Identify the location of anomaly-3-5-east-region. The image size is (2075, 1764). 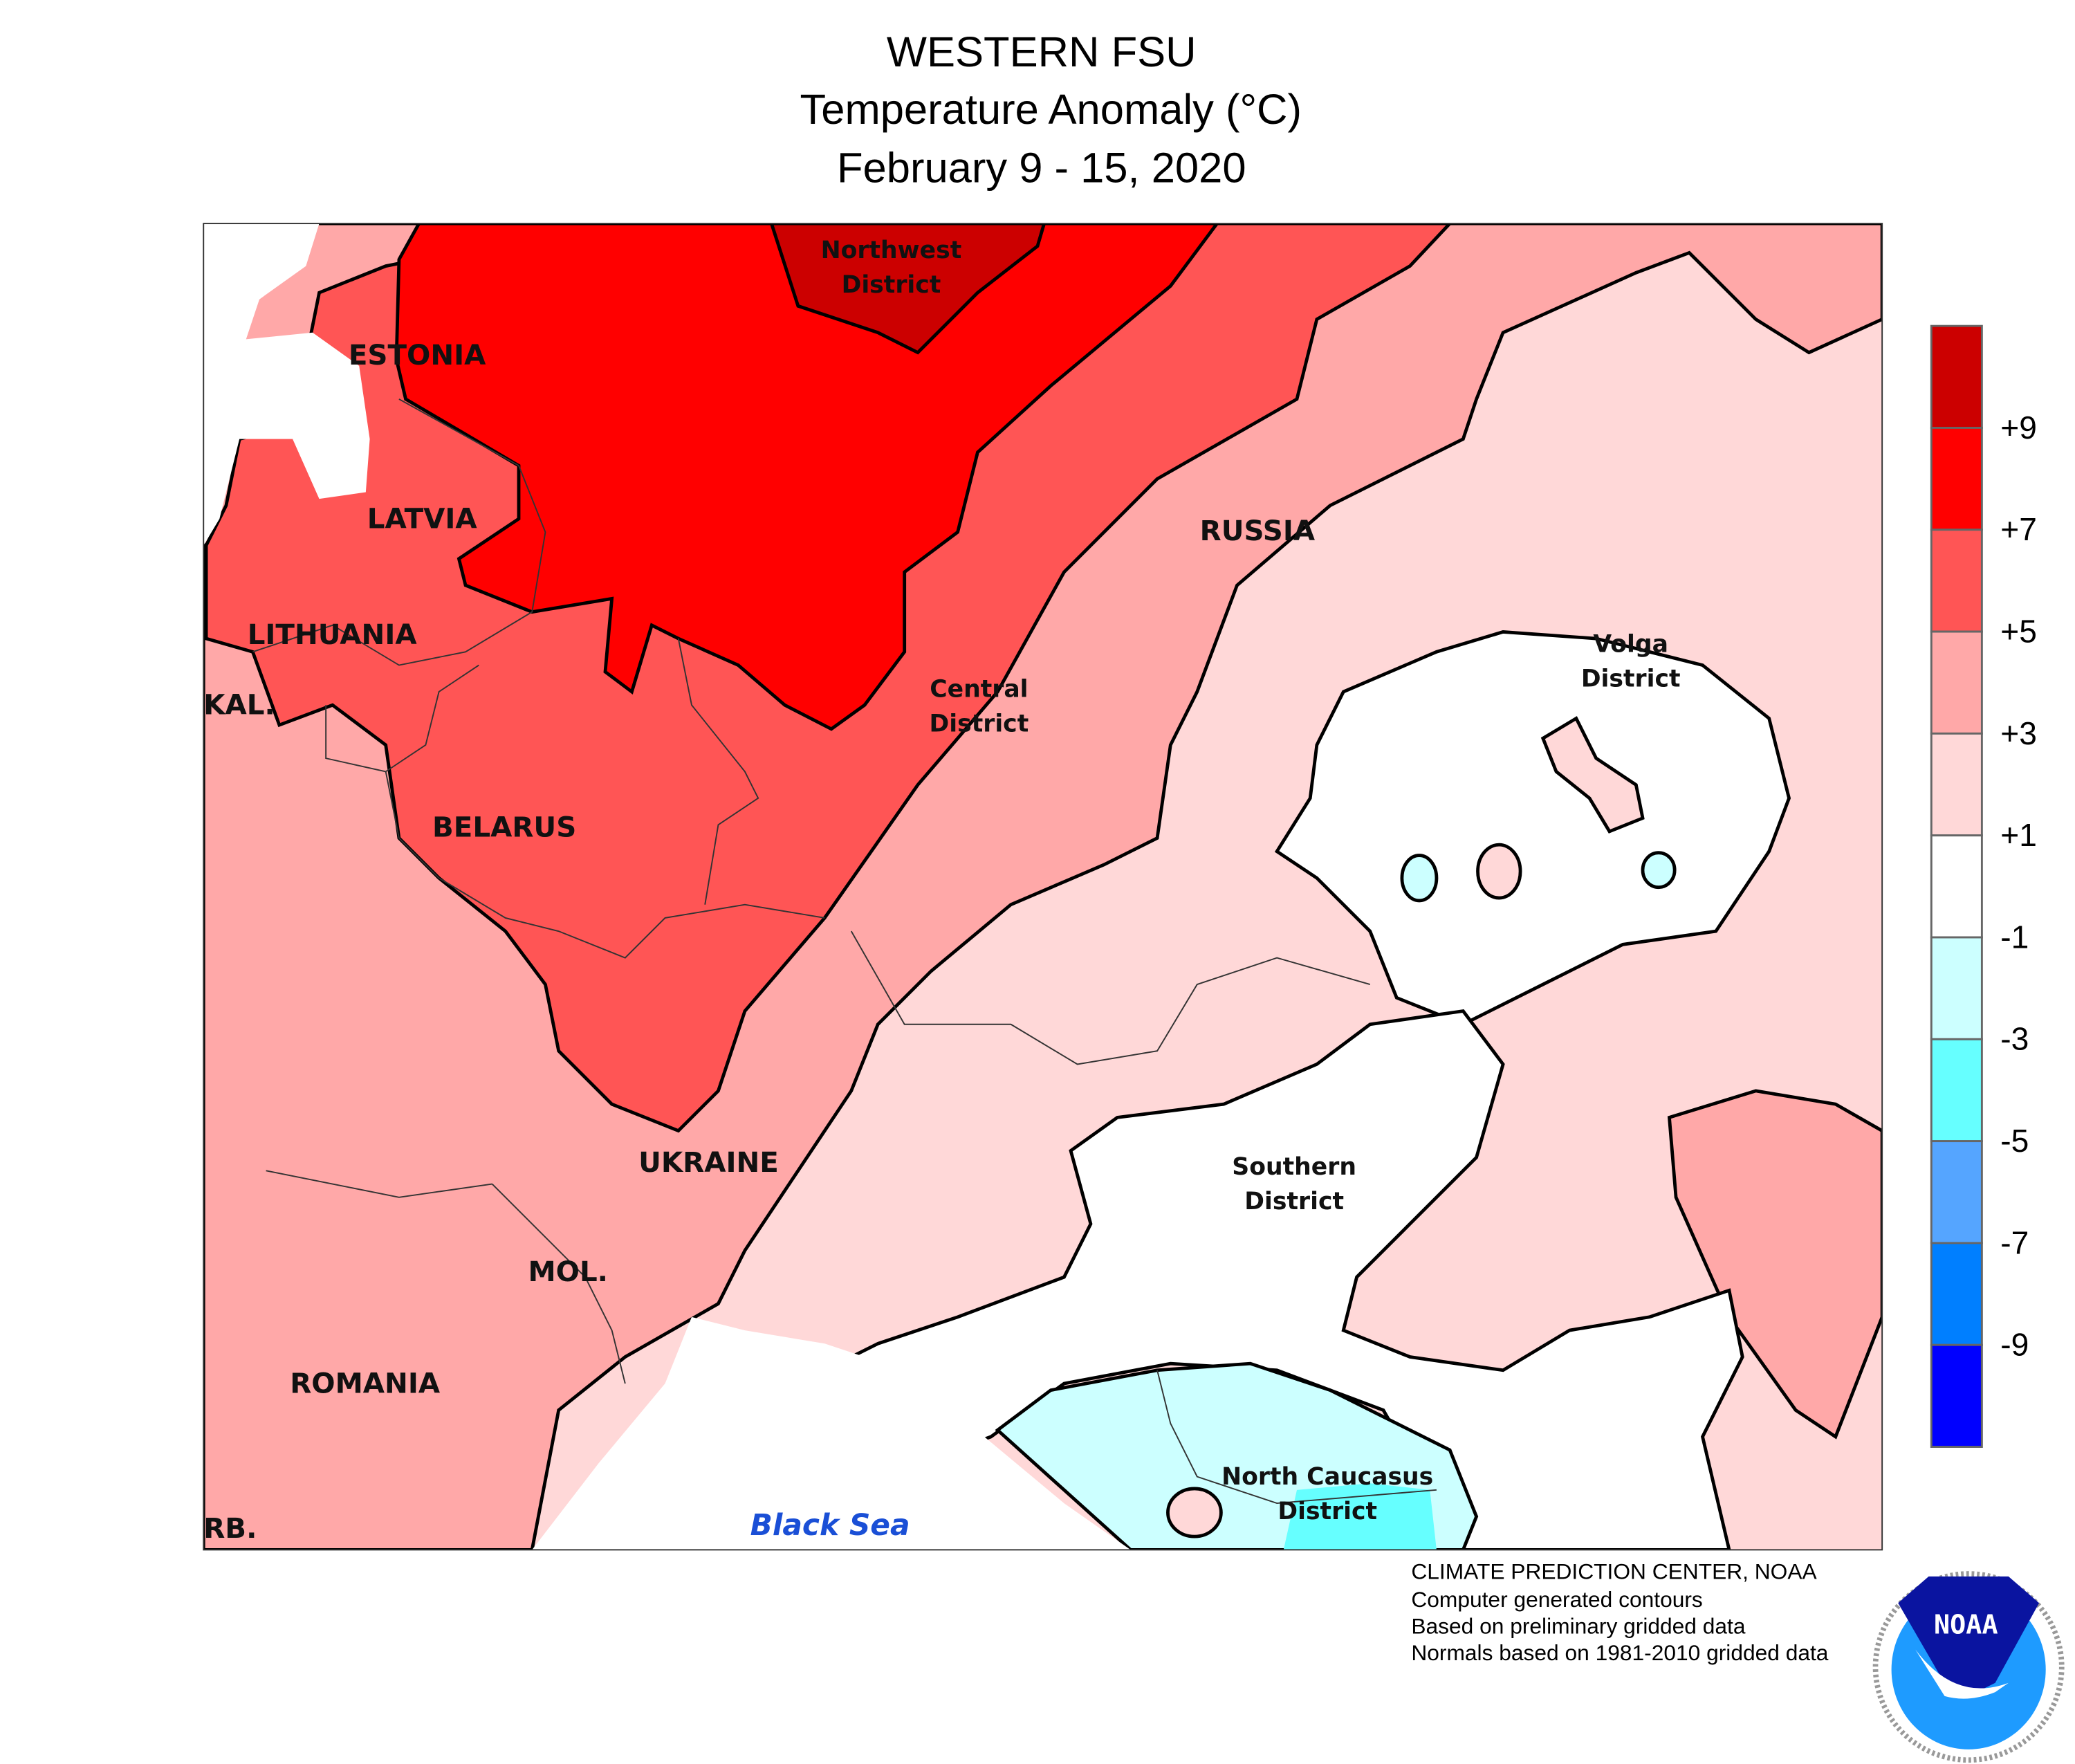
(1775, 1264).